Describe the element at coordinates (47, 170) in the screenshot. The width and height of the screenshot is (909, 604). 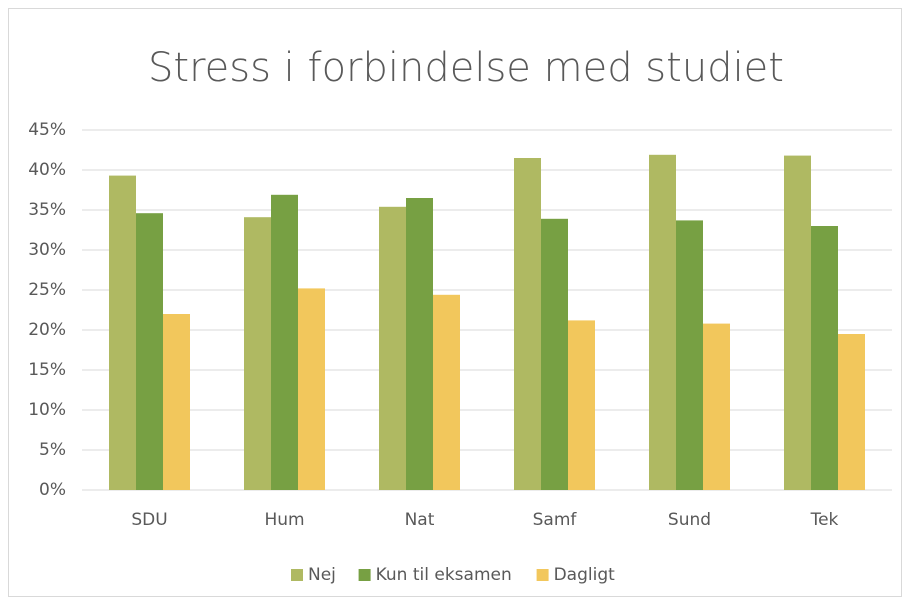
I see `y-tick-label: 40%` at that location.